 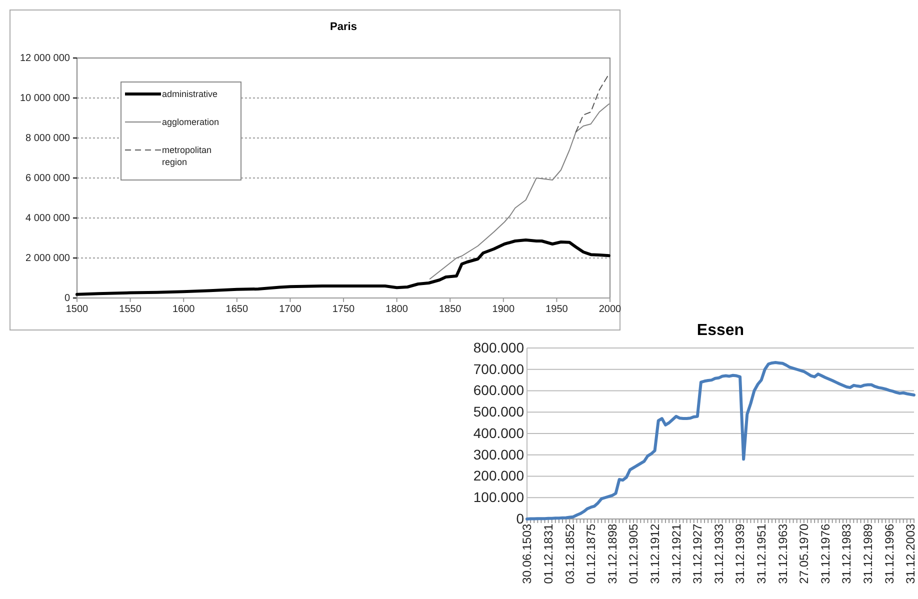 I want to click on y-tick-label: 10 000 000, so click(x=45, y=98).